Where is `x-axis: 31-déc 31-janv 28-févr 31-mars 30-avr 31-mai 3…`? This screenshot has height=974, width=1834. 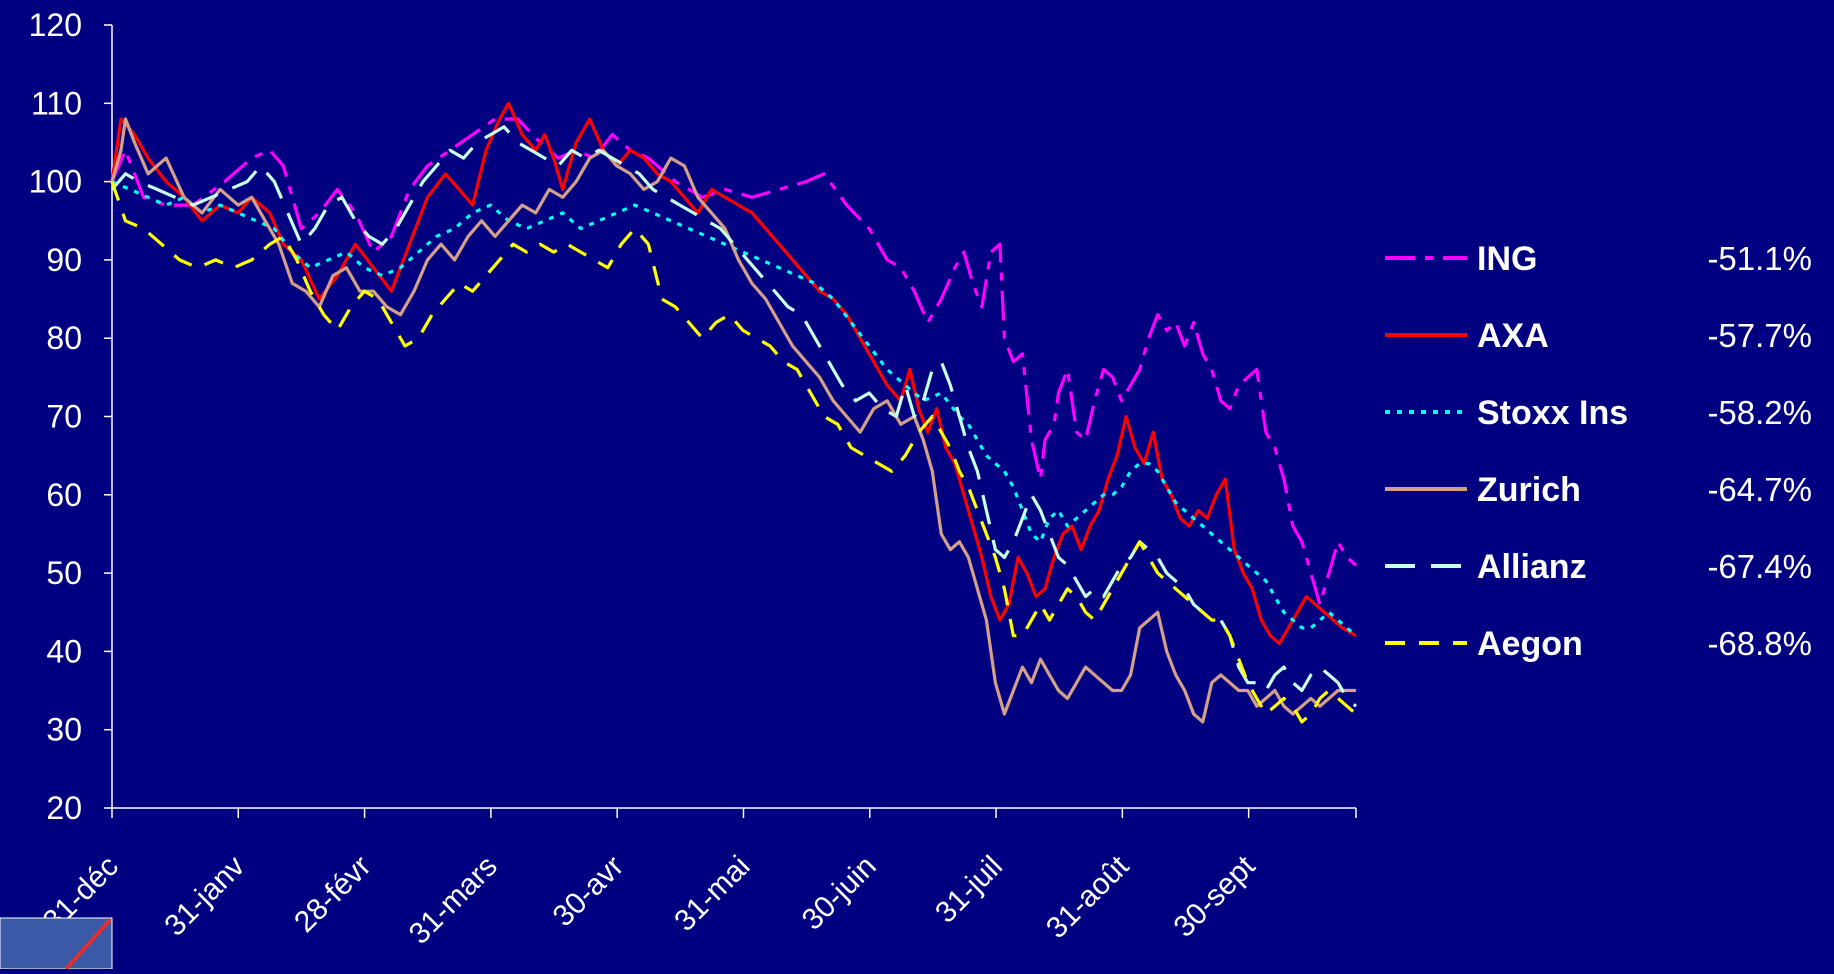
x-axis: 31-déc 31-janv 28-févr 31-mars 30-avr 31-mai 3… is located at coordinates (697, 879).